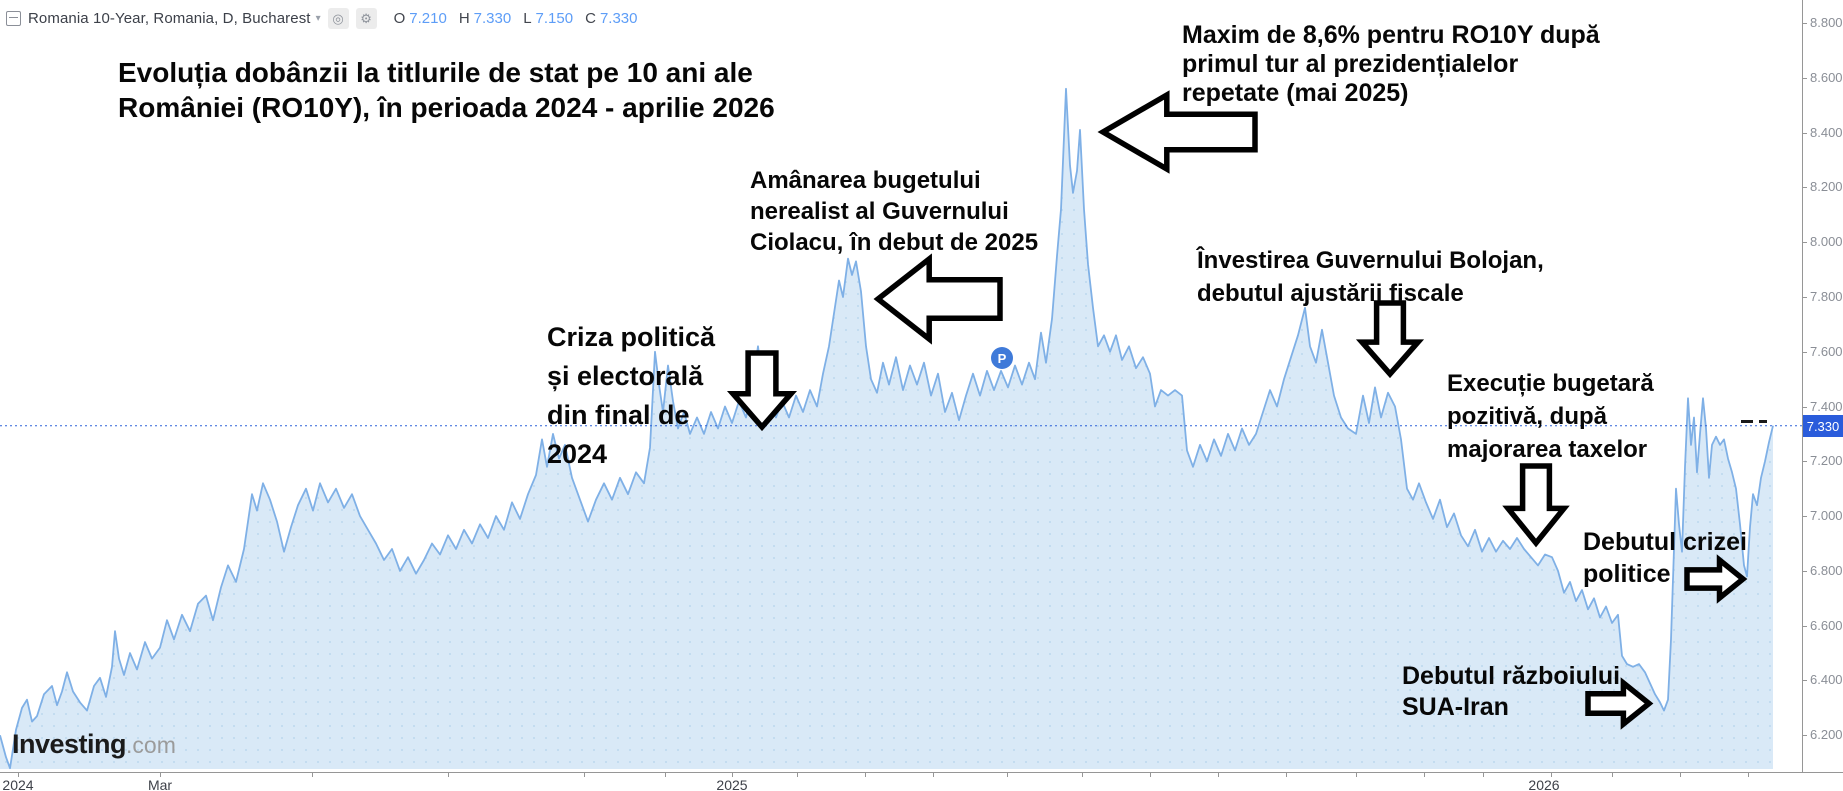 The image size is (1843, 791). What do you see at coordinates (1826, 296) in the screenshot?
I see `price-axis-label: 7.800` at bounding box center [1826, 296].